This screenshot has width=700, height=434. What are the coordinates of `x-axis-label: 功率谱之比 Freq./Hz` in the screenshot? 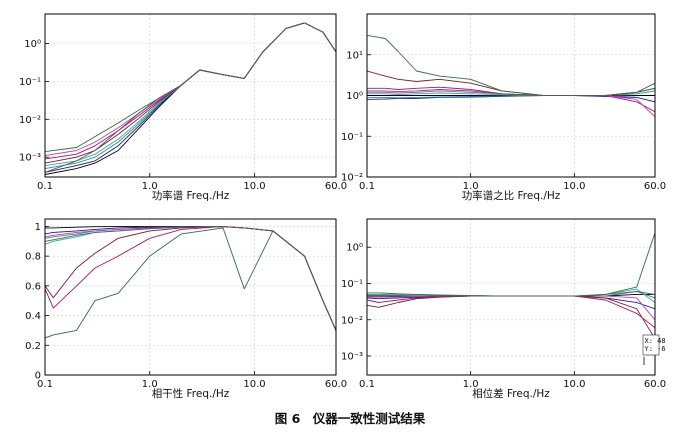 It's located at (511, 195).